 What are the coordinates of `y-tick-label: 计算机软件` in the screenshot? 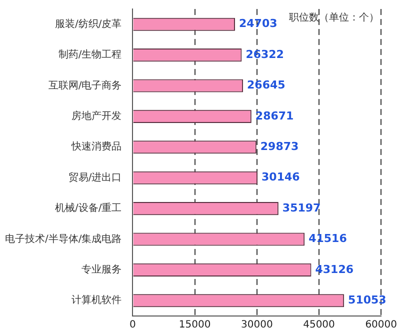 It's located at (97, 300).